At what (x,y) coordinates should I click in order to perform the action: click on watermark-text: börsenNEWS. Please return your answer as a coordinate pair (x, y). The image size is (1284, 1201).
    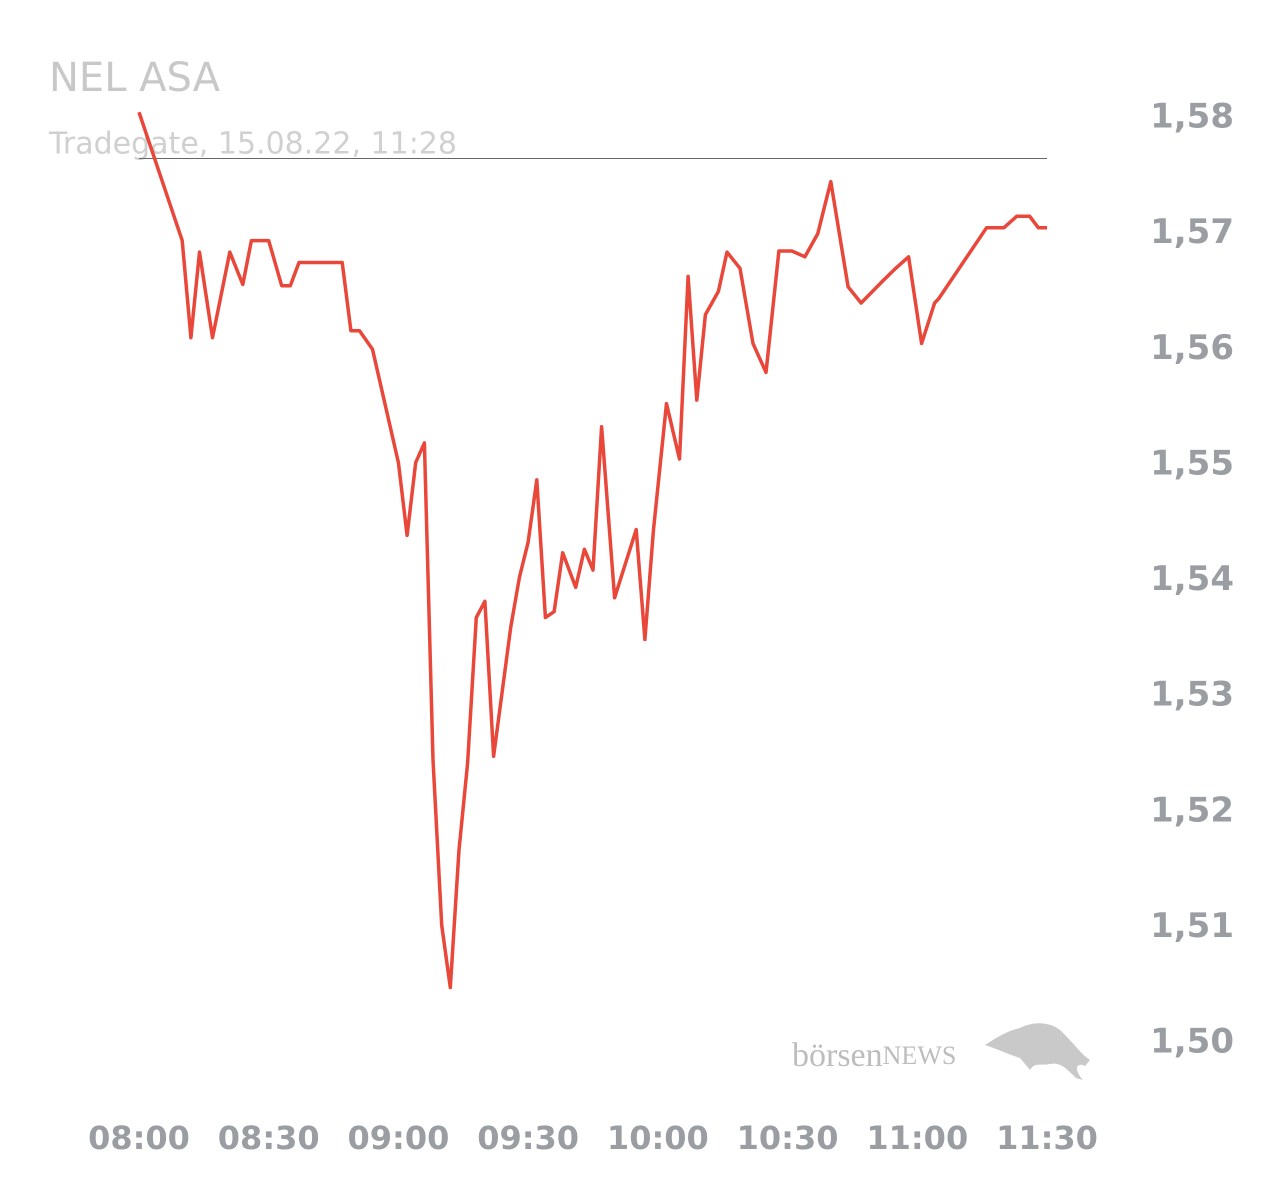
    Looking at the image, I should click on (874, 1055).